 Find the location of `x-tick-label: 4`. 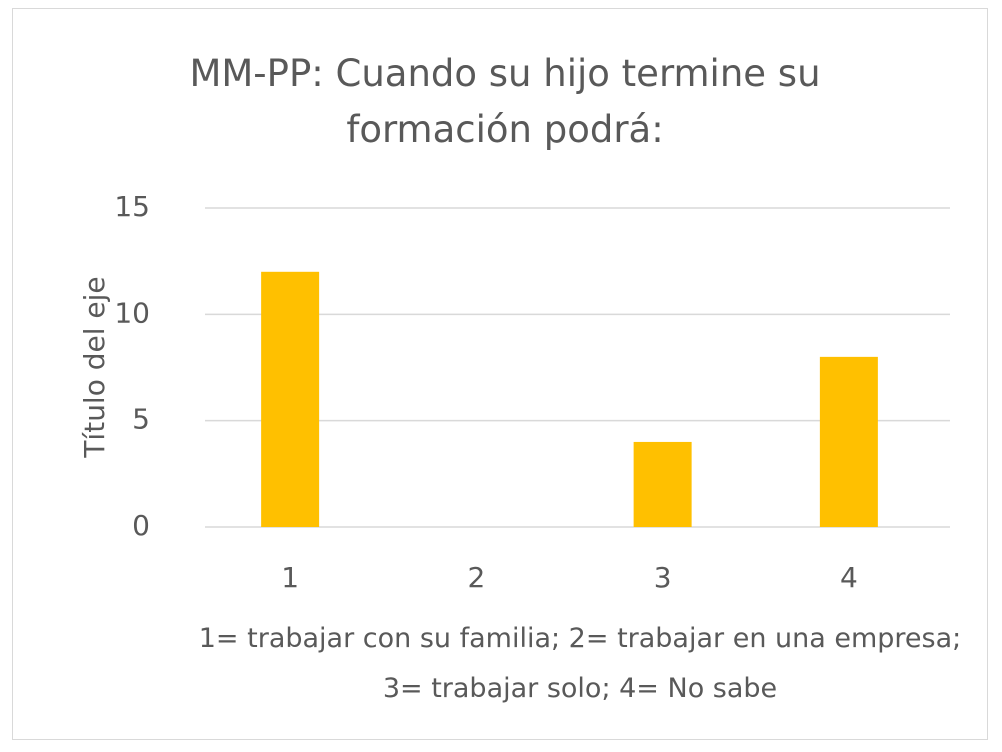

x-tick-label: 4 is located at coordinates (849, 577).